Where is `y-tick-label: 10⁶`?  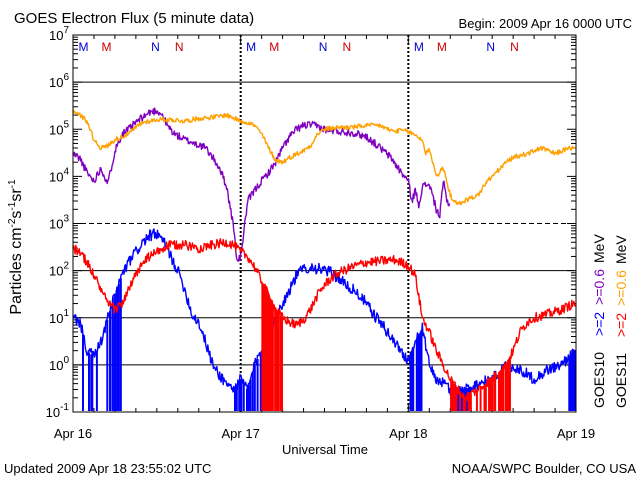 y-tick-label: 10⁶ is located at coordinates (59, 81).